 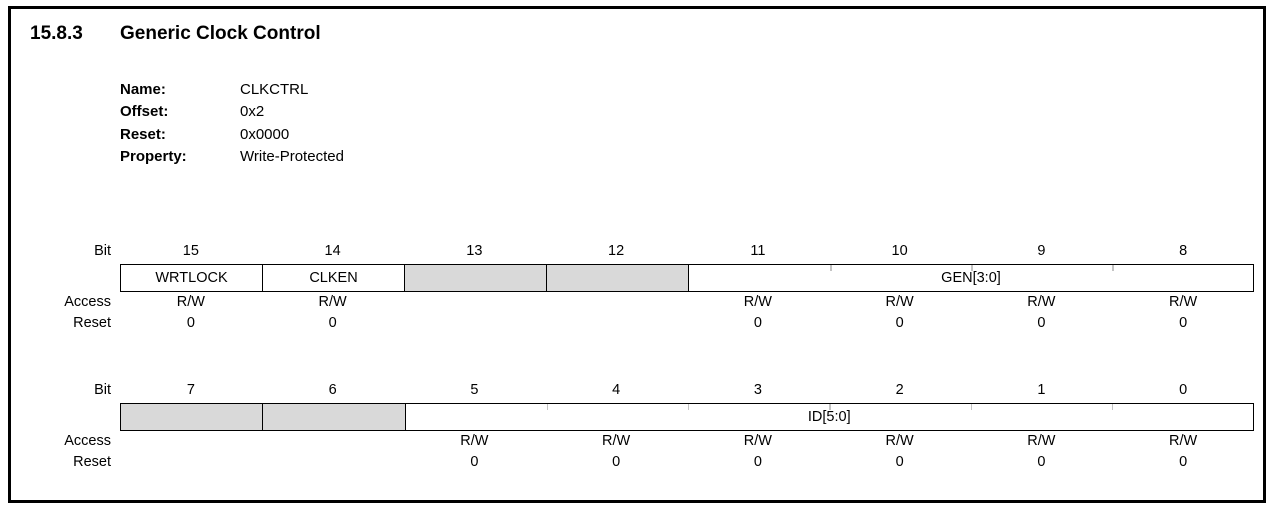 I want to click on meta-label-property: Property:, so click(x=153, y=157).